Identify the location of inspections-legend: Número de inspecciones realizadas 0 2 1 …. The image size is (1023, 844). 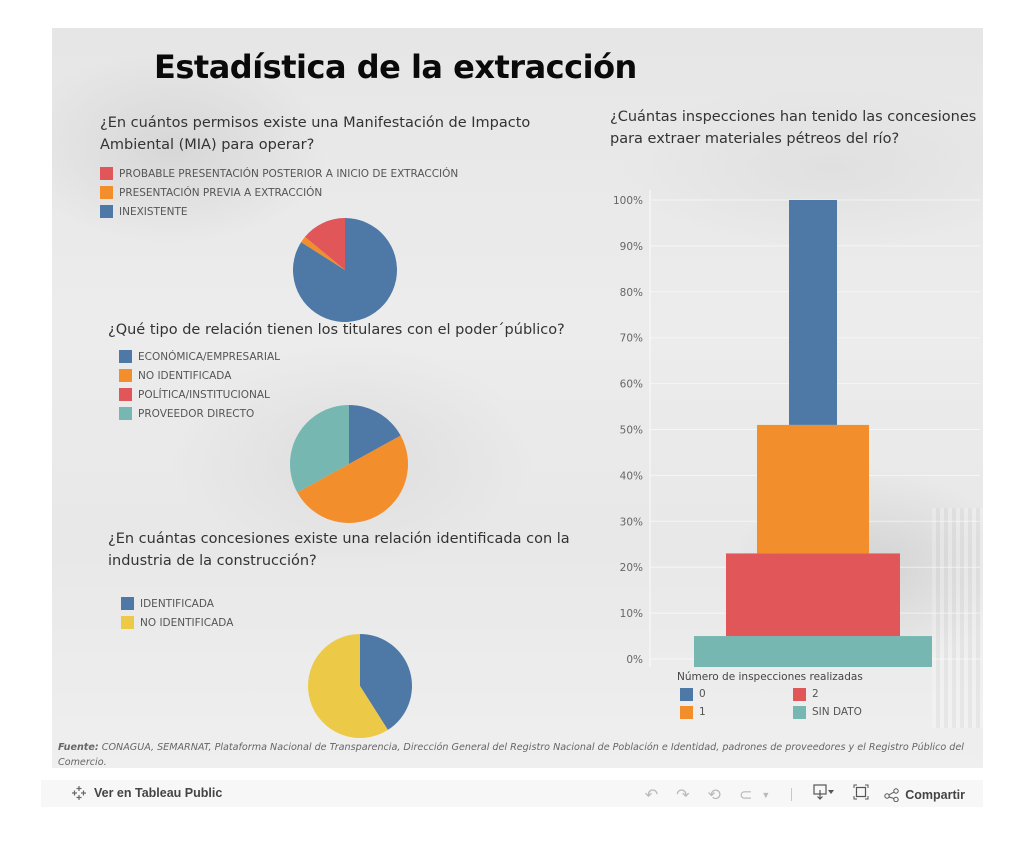
(783, 695).